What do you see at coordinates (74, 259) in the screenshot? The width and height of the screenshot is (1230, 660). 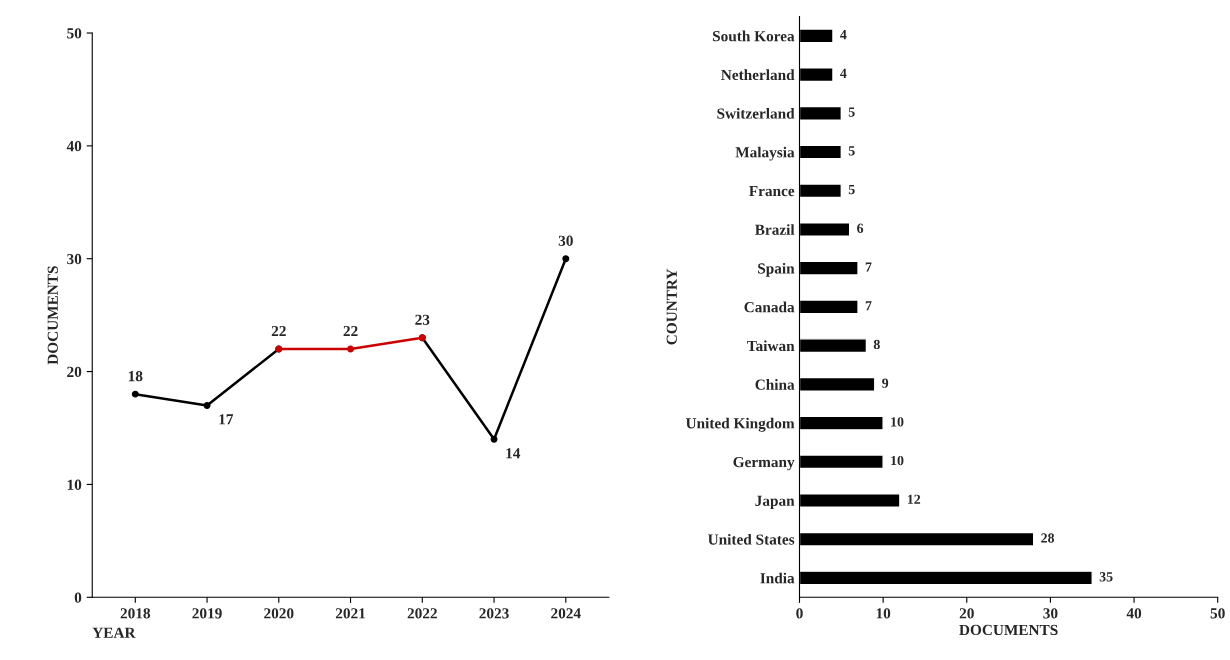 I see `y-tick-label: 30` at bounding box center [74, 259].